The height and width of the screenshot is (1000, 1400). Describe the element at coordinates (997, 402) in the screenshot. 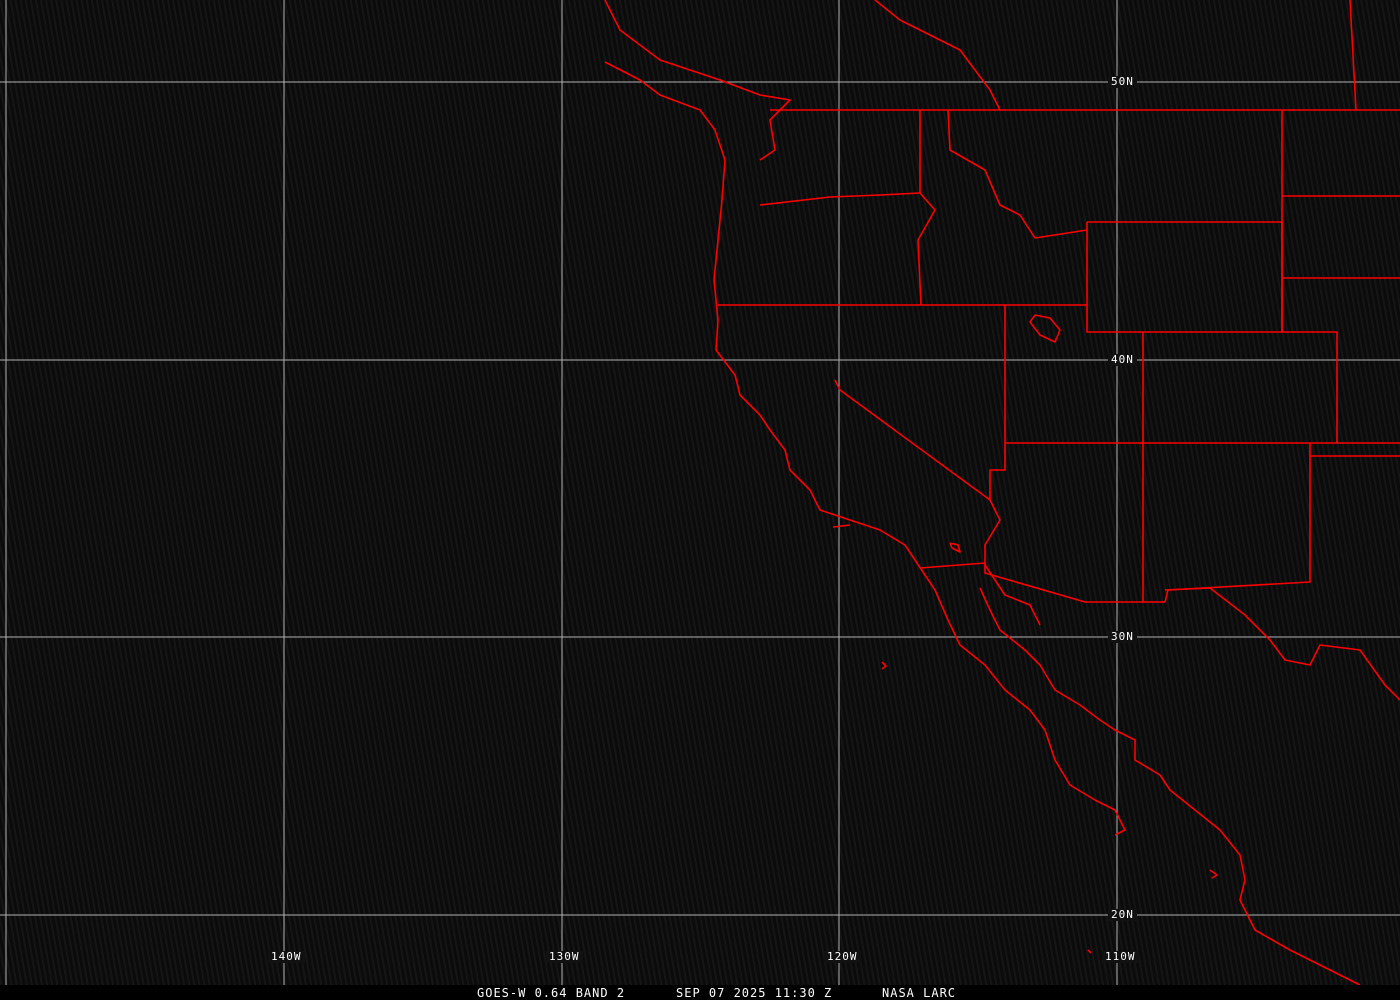

I see `nevada-east-border` at that location.